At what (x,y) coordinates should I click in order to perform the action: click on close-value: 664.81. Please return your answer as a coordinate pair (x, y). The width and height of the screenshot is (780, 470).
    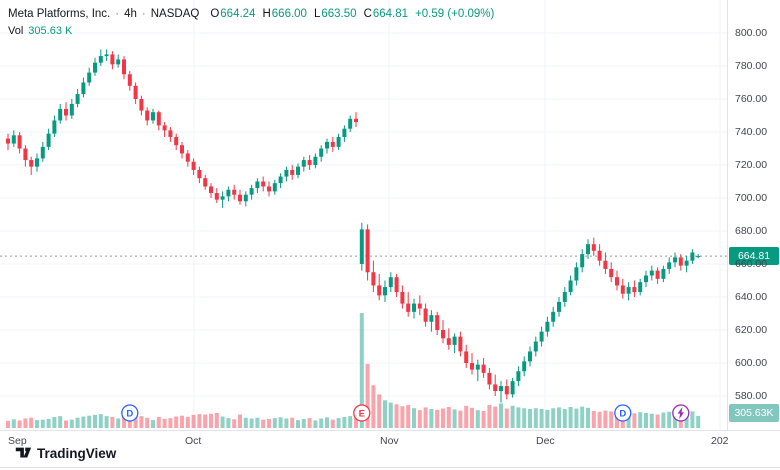
    Looking at the image, I should click on (390, 14).